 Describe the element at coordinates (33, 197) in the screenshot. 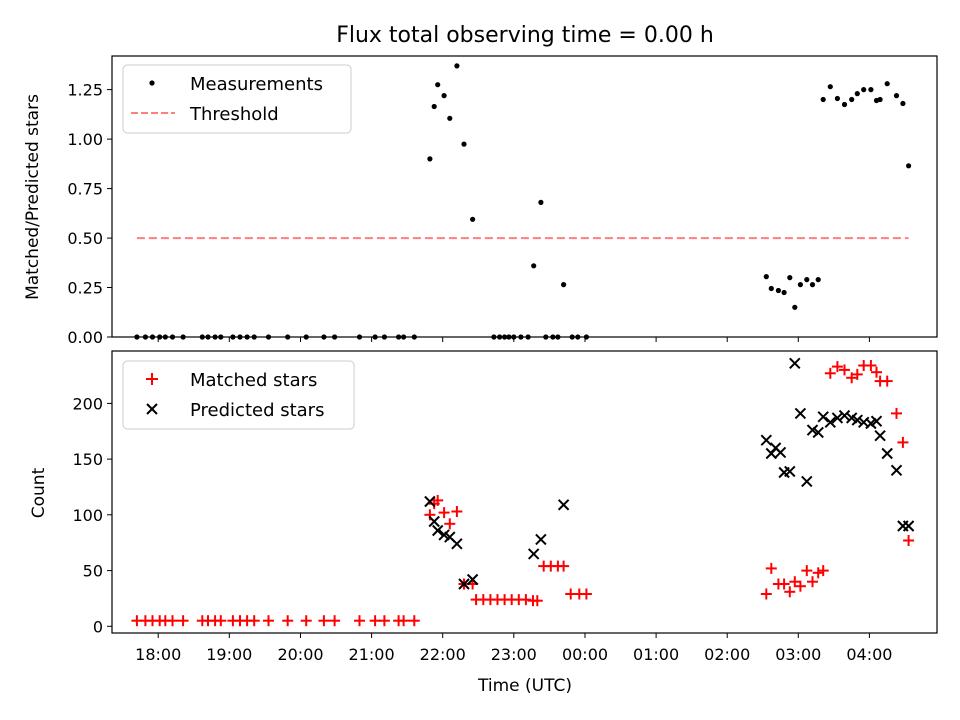

I see `top-y-axis-label: Matched/Predicted stars` at that location.